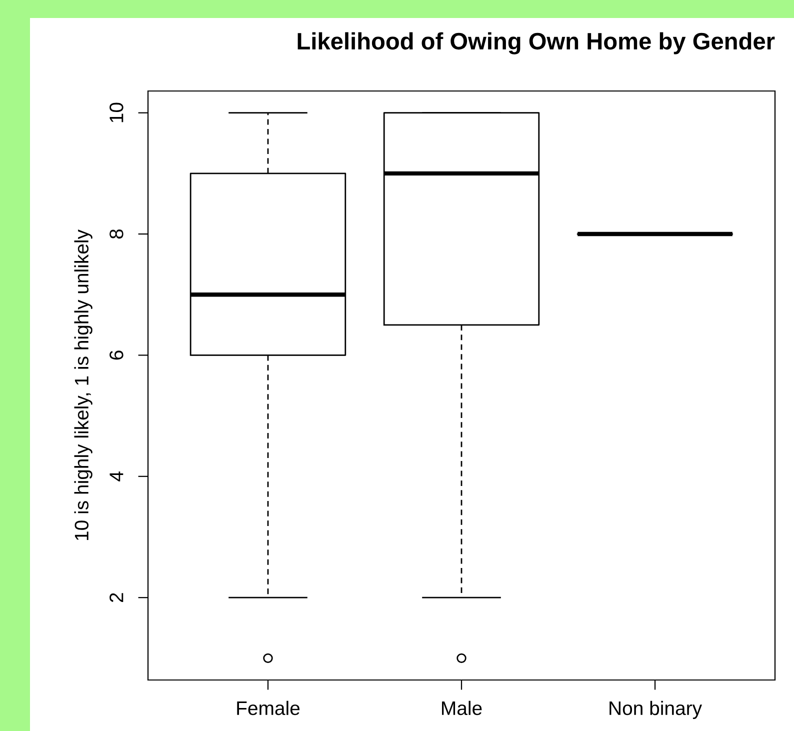  Describe the element at coordinates (117, 112) in the screenshot. I see `y-tick-label: 10` at that location.